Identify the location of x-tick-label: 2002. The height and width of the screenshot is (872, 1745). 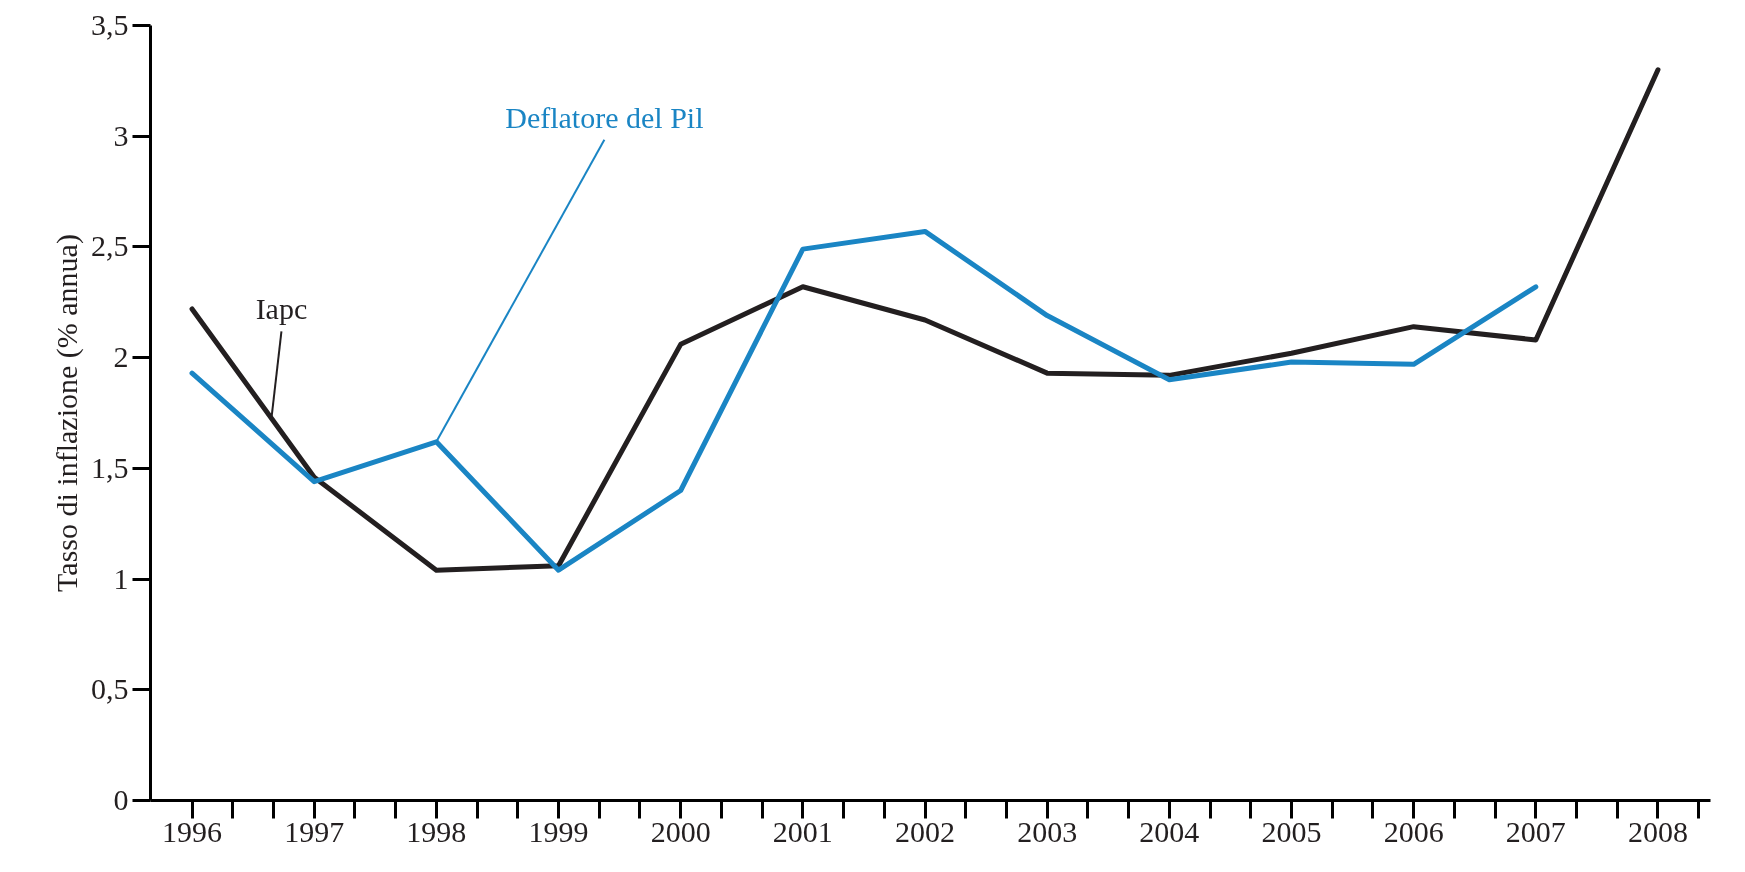
(925, 831).